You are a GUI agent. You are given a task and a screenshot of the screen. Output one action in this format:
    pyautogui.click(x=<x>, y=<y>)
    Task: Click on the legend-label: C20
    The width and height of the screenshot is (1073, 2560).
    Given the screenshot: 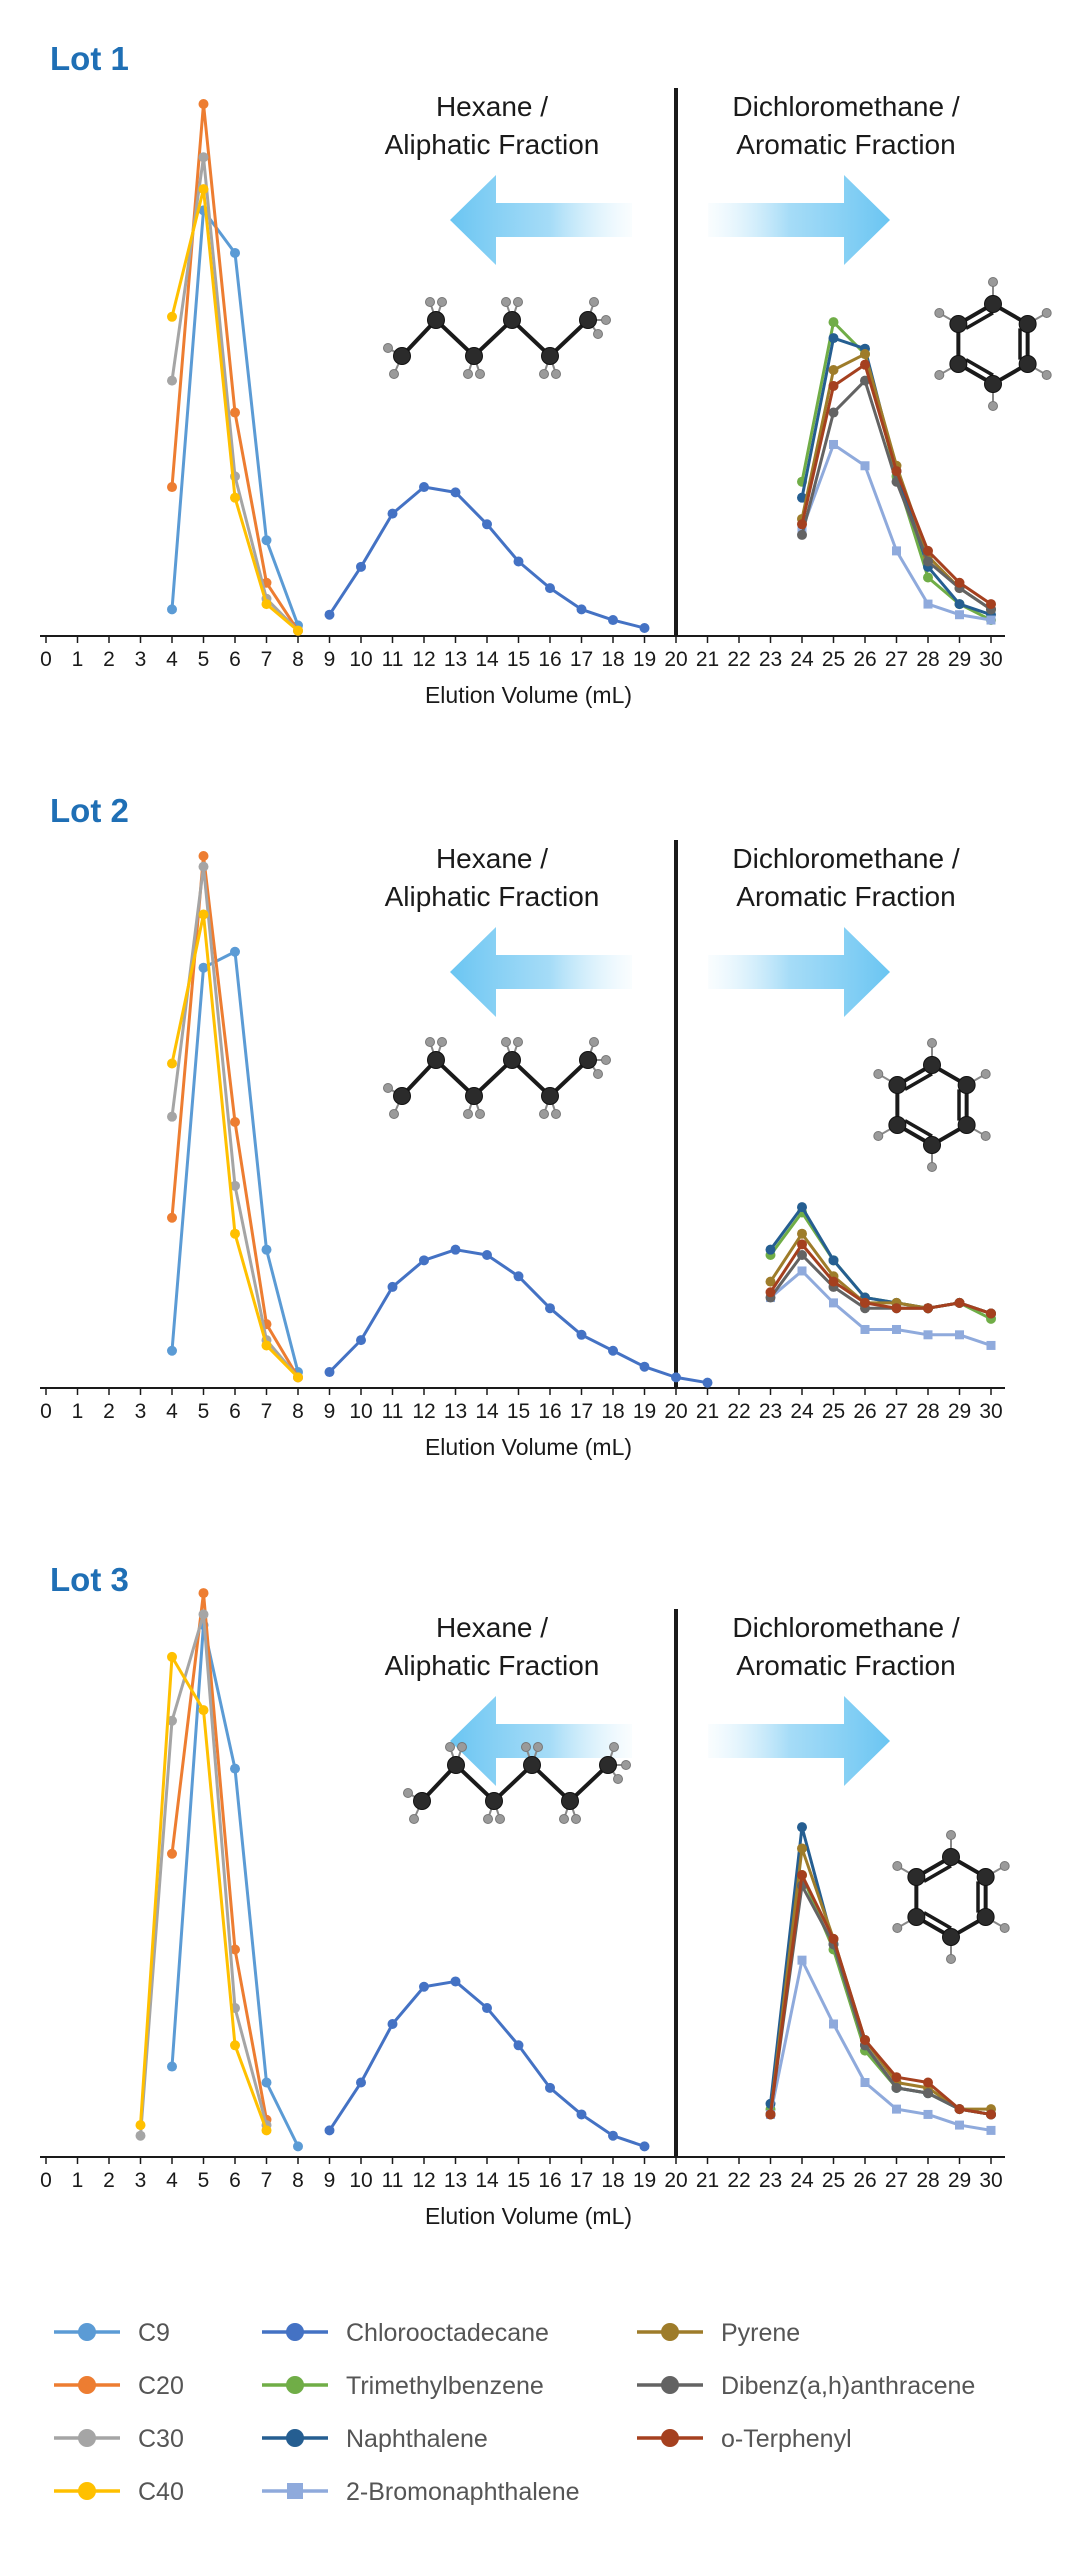 What is the action you would take?
    pyautogui.click(x=161, y=2386)
    